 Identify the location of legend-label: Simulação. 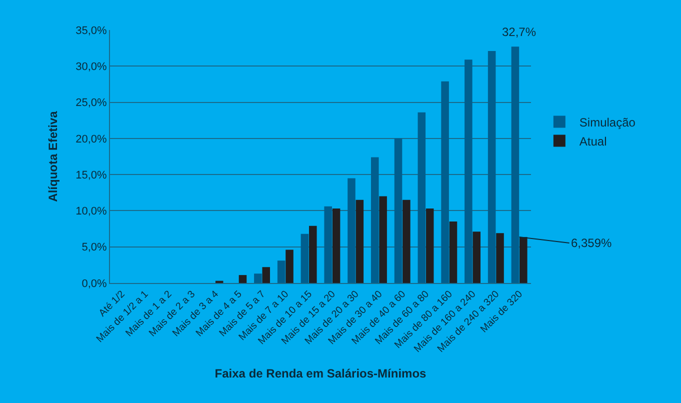
(607, 122).